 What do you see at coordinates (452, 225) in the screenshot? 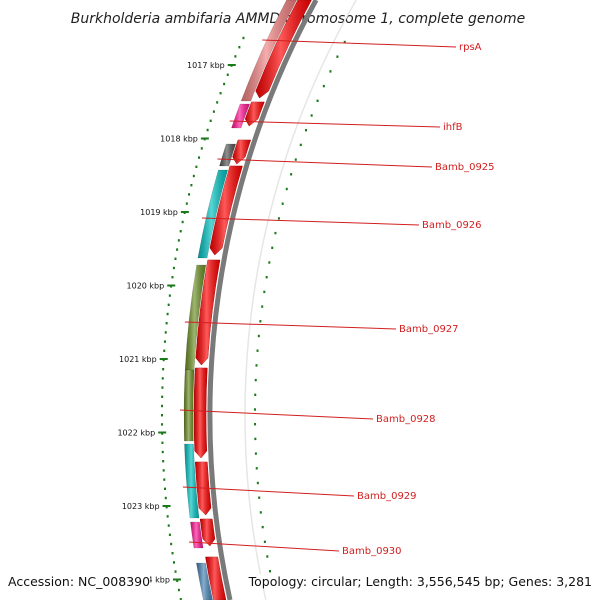
I see `gene-label: Bamb_0926` at bounding box center [452, 225].